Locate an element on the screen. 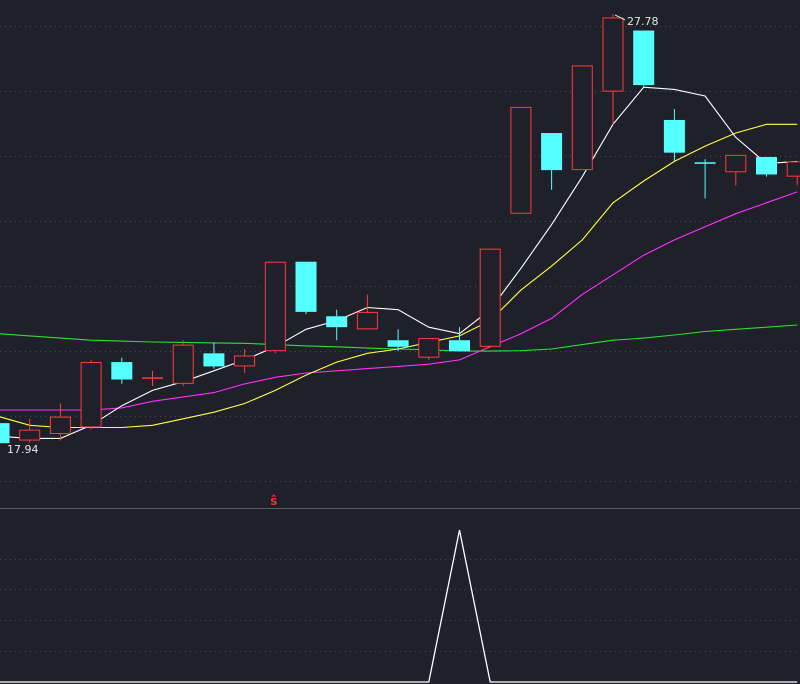 This screenshot has width=800, height=684. min-price-label: 17.94 is located at coordinates (23, 449).